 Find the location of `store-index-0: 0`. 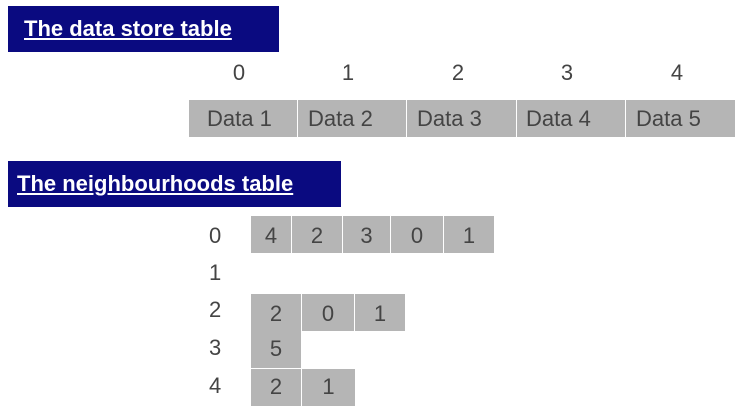

store-index-0: 0 is located at coordinates (239, 72).